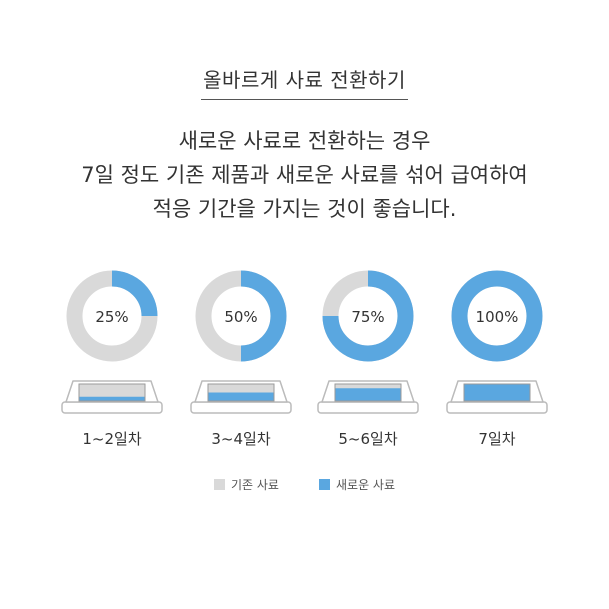 This screenshot has height=609, width=609. Describe the element at coordinates (367, 439) in the screenshot. I see `day-label: 5~6일차` at that location.